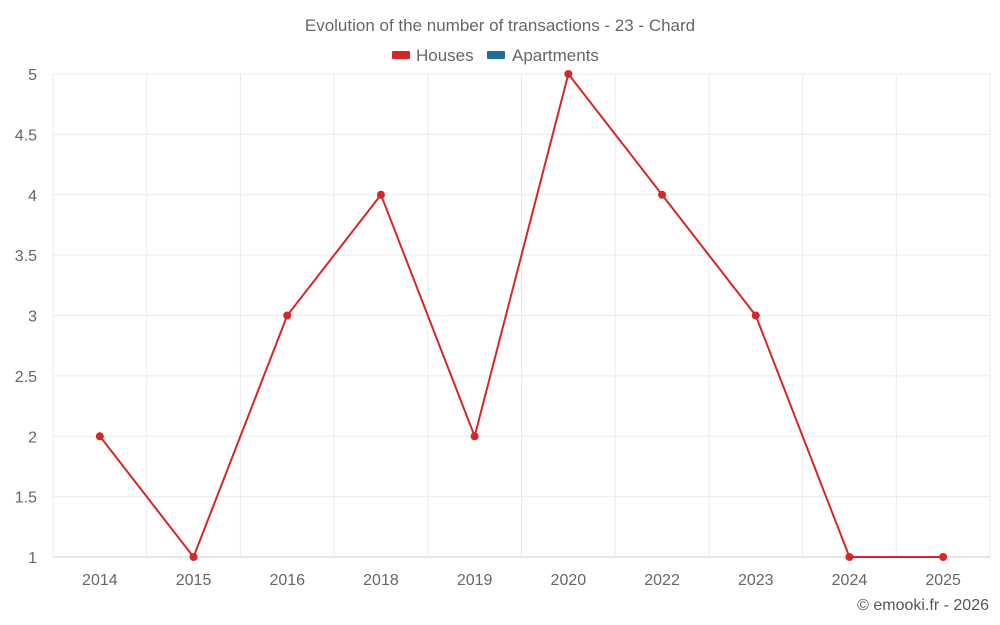 This screenshot has width=1000, height=625. What do you see at coordinates (32, 558) in the screenshot?
I see `y-tick-label: 1` at bounding box center [32, 558].